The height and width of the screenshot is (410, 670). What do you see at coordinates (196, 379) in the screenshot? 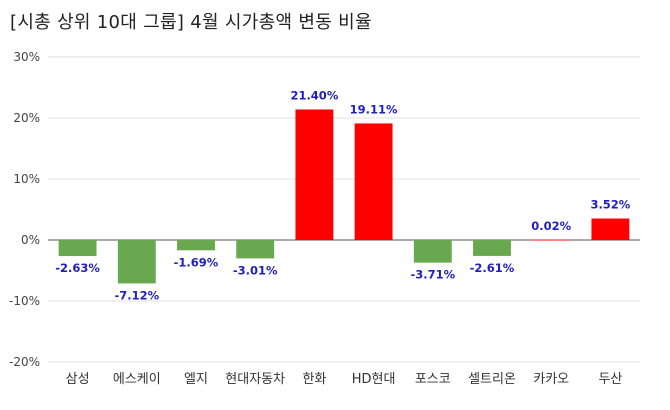
I see `x-tick-label: 엘지` at bounding box center [196, 379].